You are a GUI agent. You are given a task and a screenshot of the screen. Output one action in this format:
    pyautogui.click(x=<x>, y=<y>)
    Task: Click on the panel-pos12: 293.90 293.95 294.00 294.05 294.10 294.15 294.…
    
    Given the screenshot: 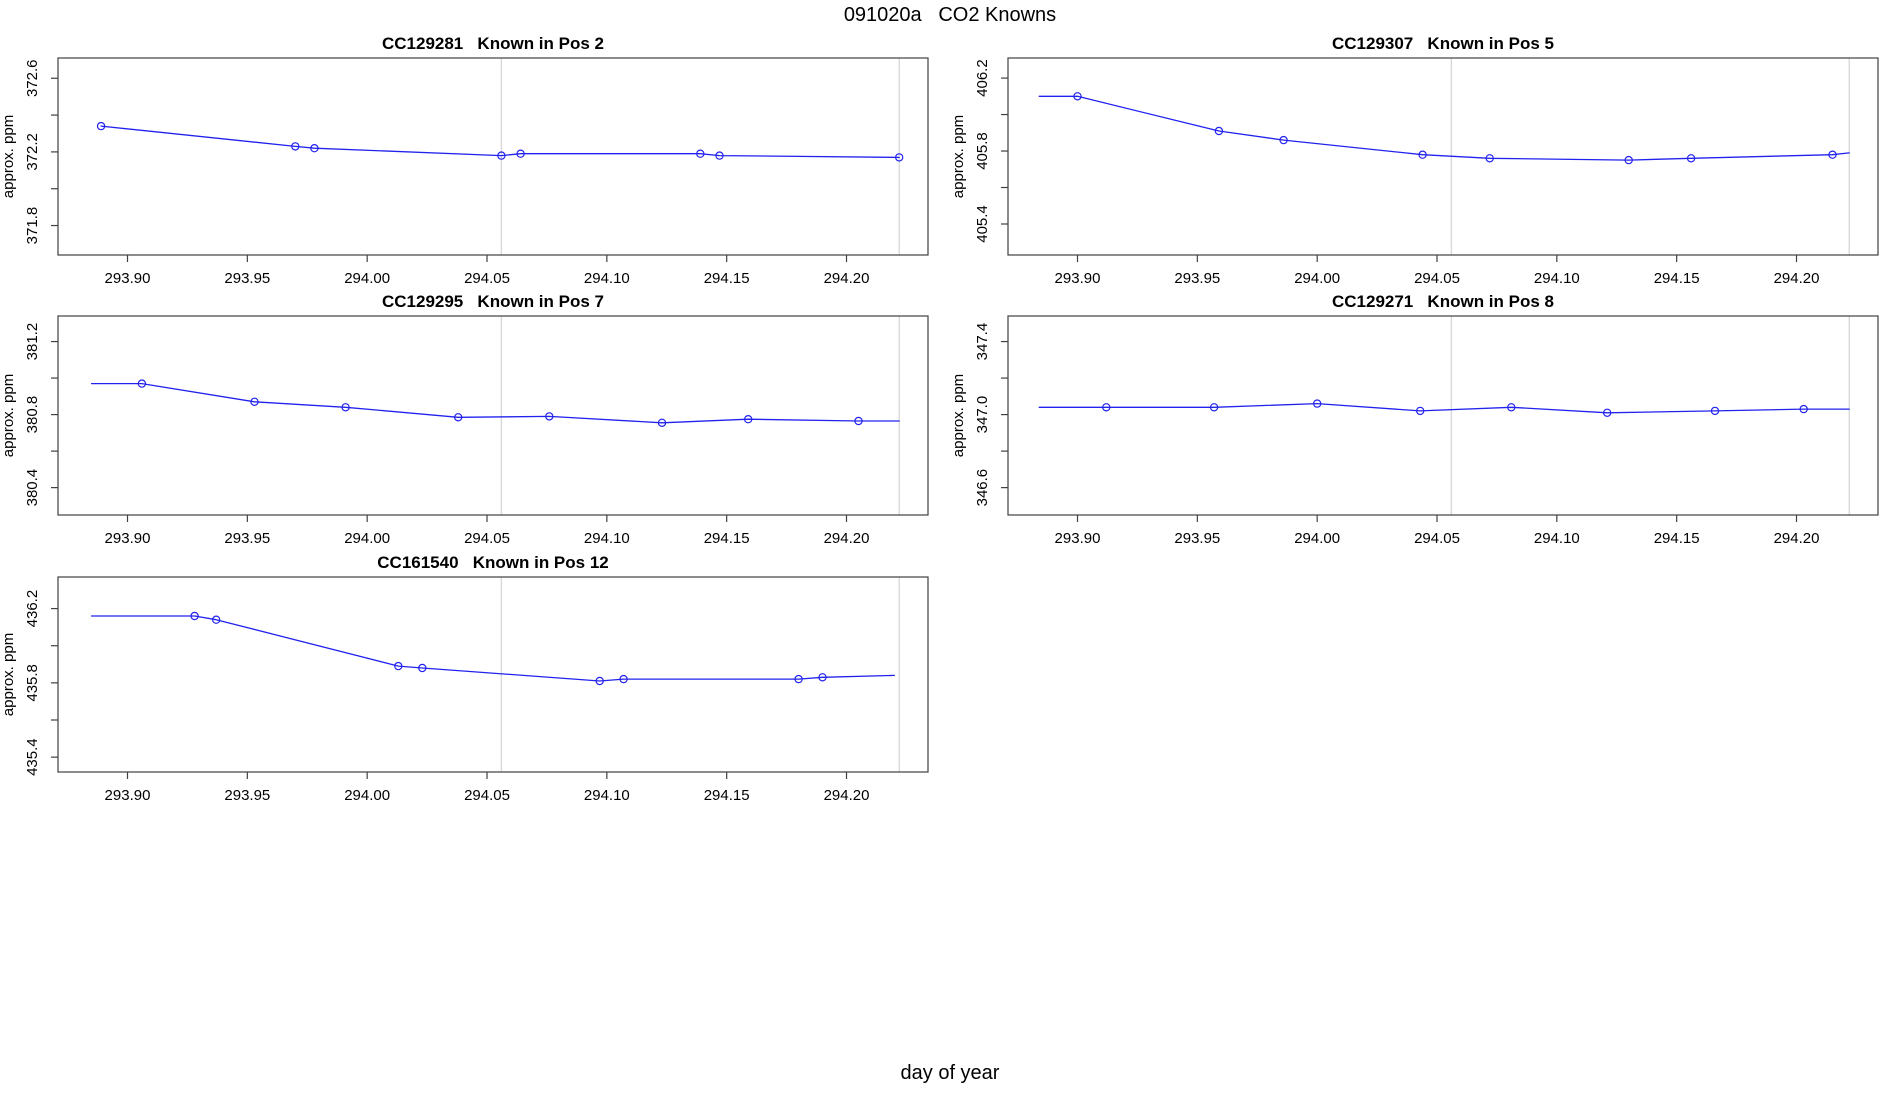 What is the action you would take?
    pyautogui.click(x=464, y=678)
    